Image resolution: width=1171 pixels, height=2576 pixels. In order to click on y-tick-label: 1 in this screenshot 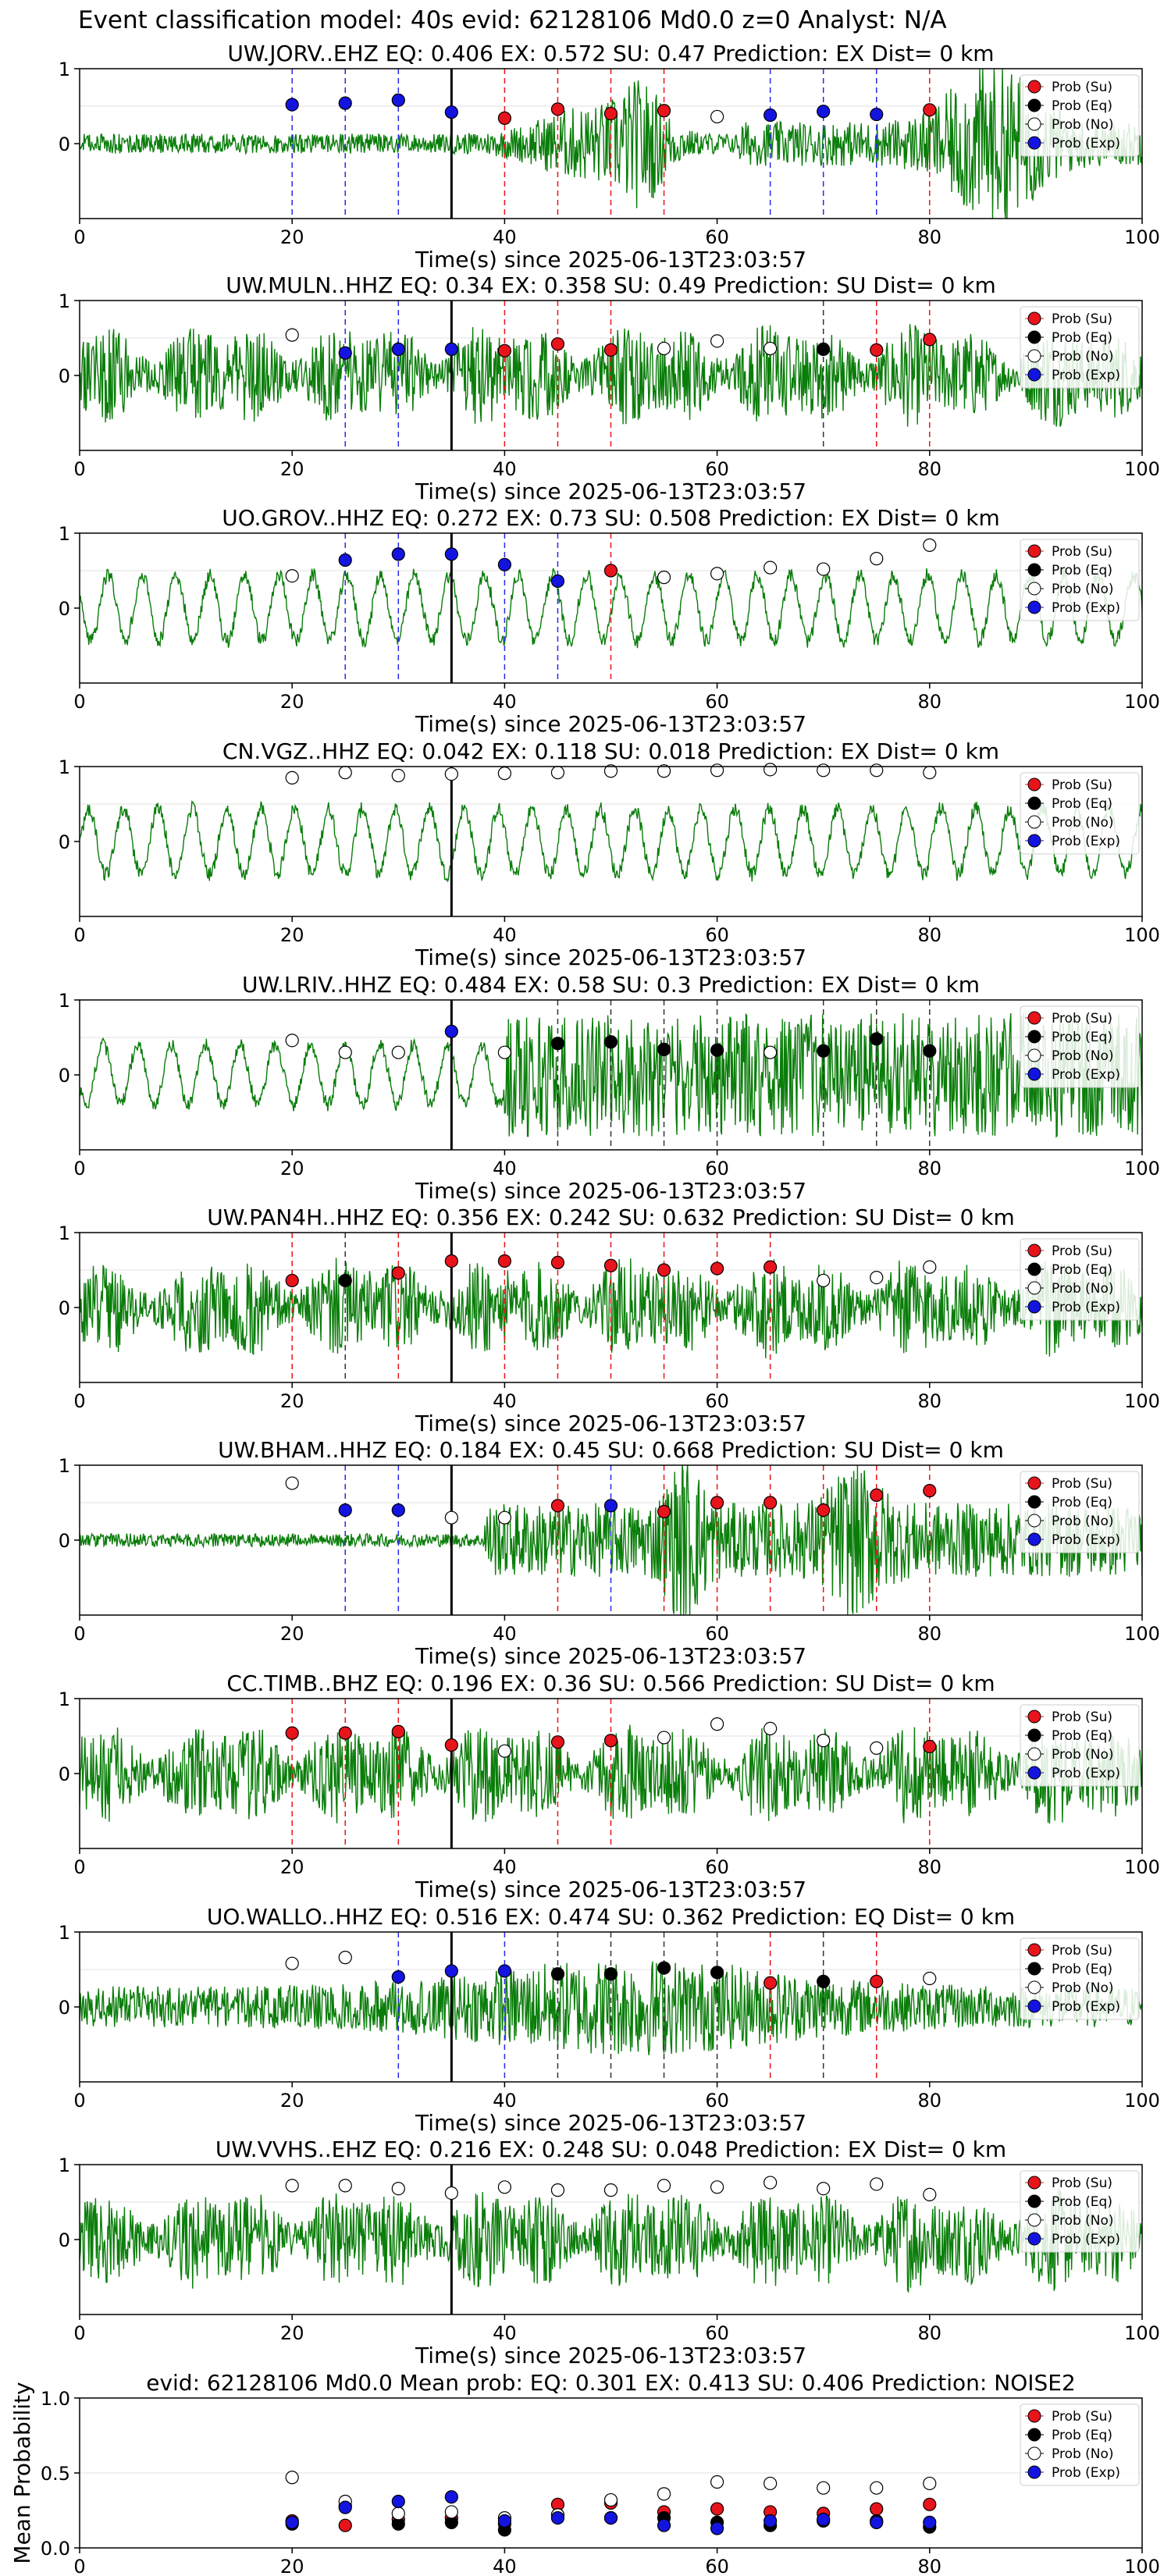, I will do `click(64, 2165)`.